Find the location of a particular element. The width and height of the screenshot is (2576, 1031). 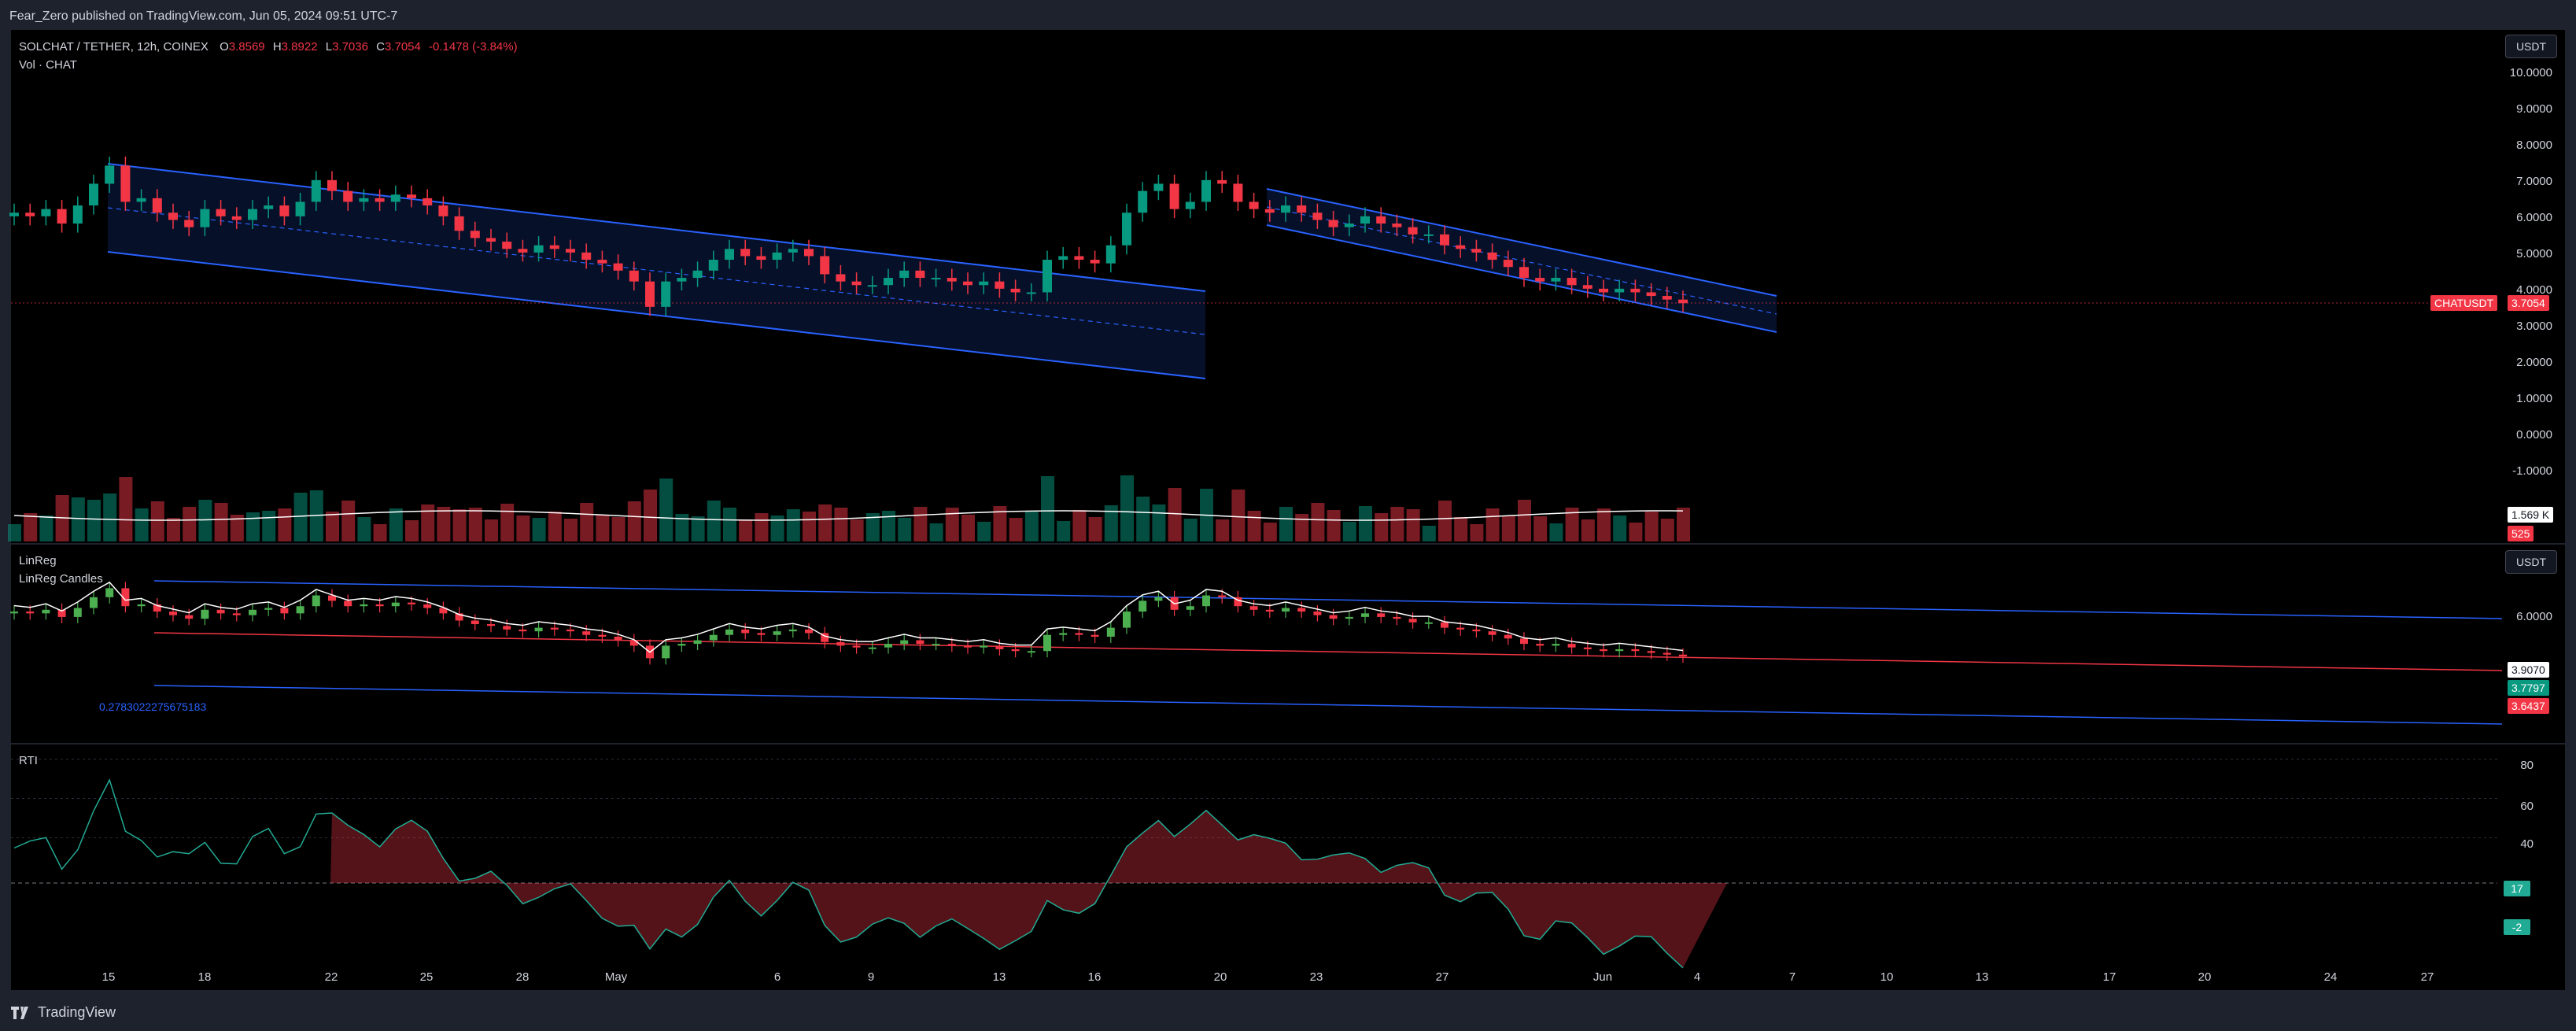

time-axis-label: 15 is located at coordinates (109, 977).